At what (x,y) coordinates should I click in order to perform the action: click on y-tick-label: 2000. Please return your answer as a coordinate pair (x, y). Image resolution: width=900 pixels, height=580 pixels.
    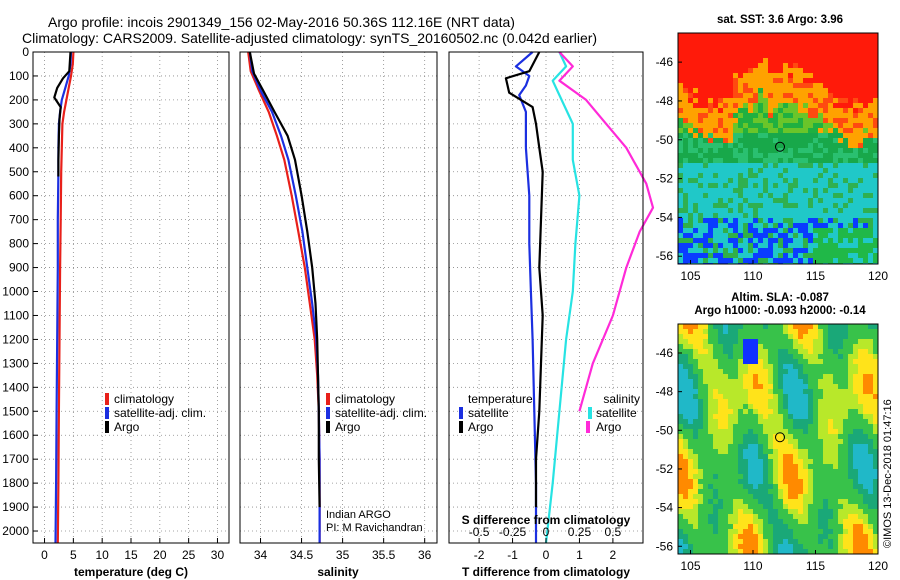
    Looking at the image, I should click on (15, 531).